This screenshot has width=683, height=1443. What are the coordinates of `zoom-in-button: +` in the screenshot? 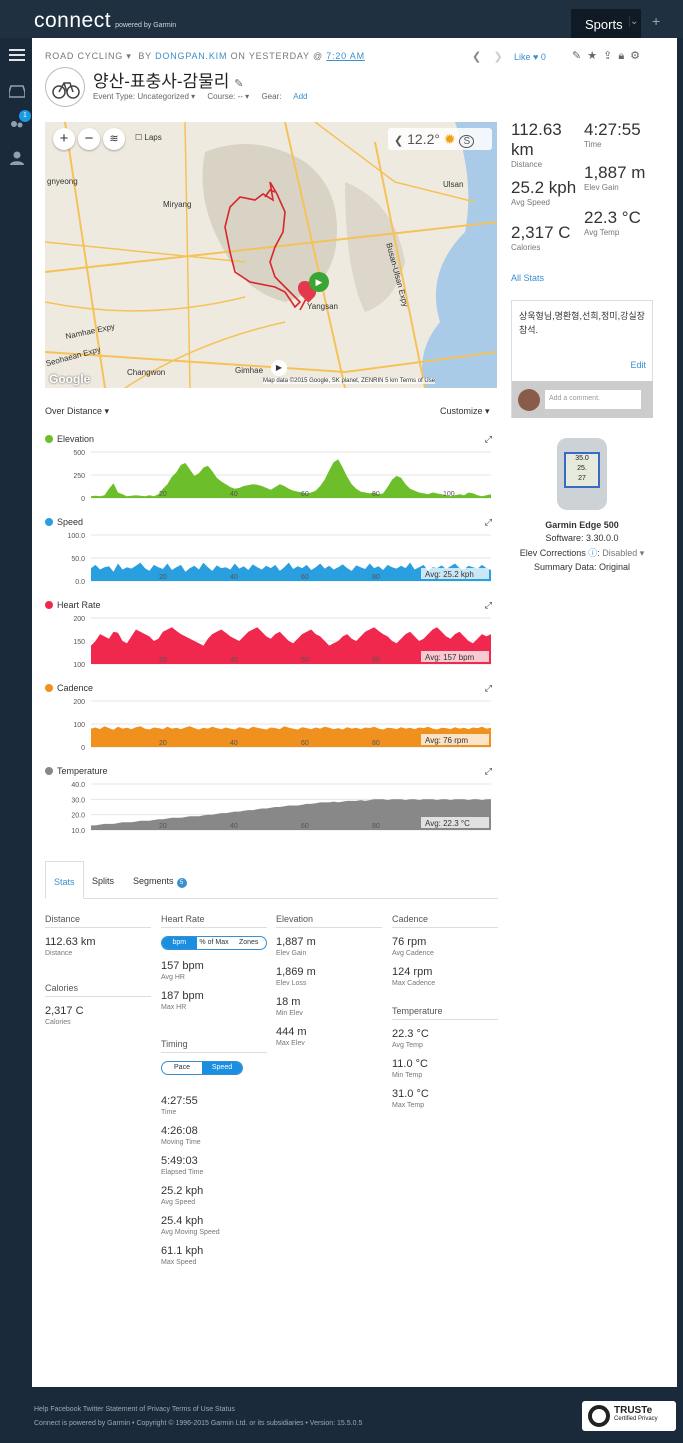 It's located at (64, 139).